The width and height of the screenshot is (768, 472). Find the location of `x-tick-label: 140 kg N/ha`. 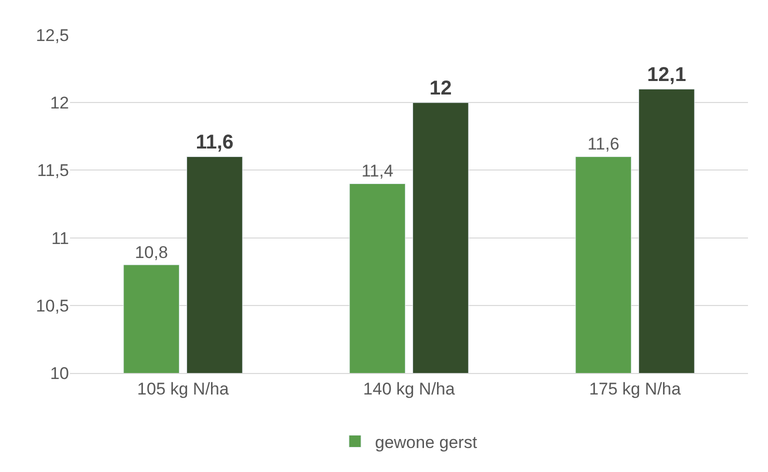

x-tick-label: 140 kg N/ha is located at coordinates (409, 388).